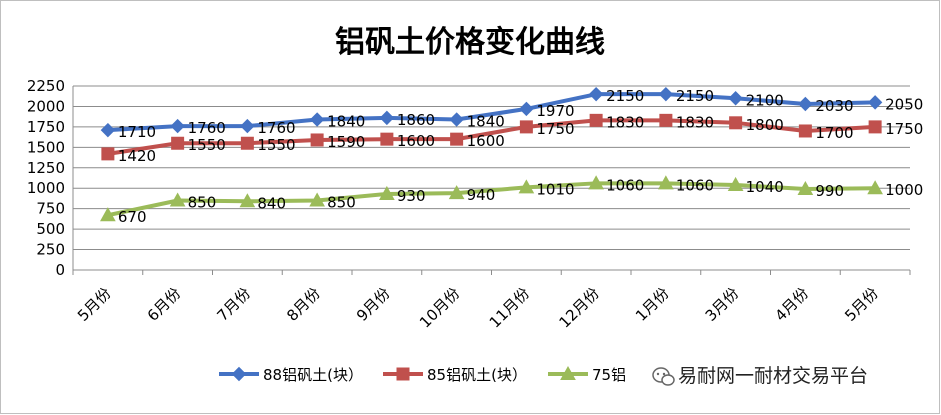 This screenshot has width=941, height=415. I want to click on data-label: 1970, so click(555, 111).